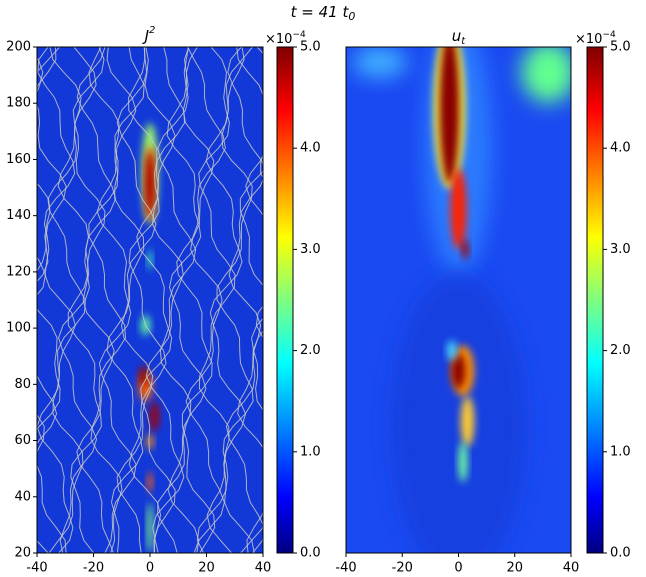 This screenshot has height=577, width=646. I want to click on y-tick-label: 160, so click(18, 159).